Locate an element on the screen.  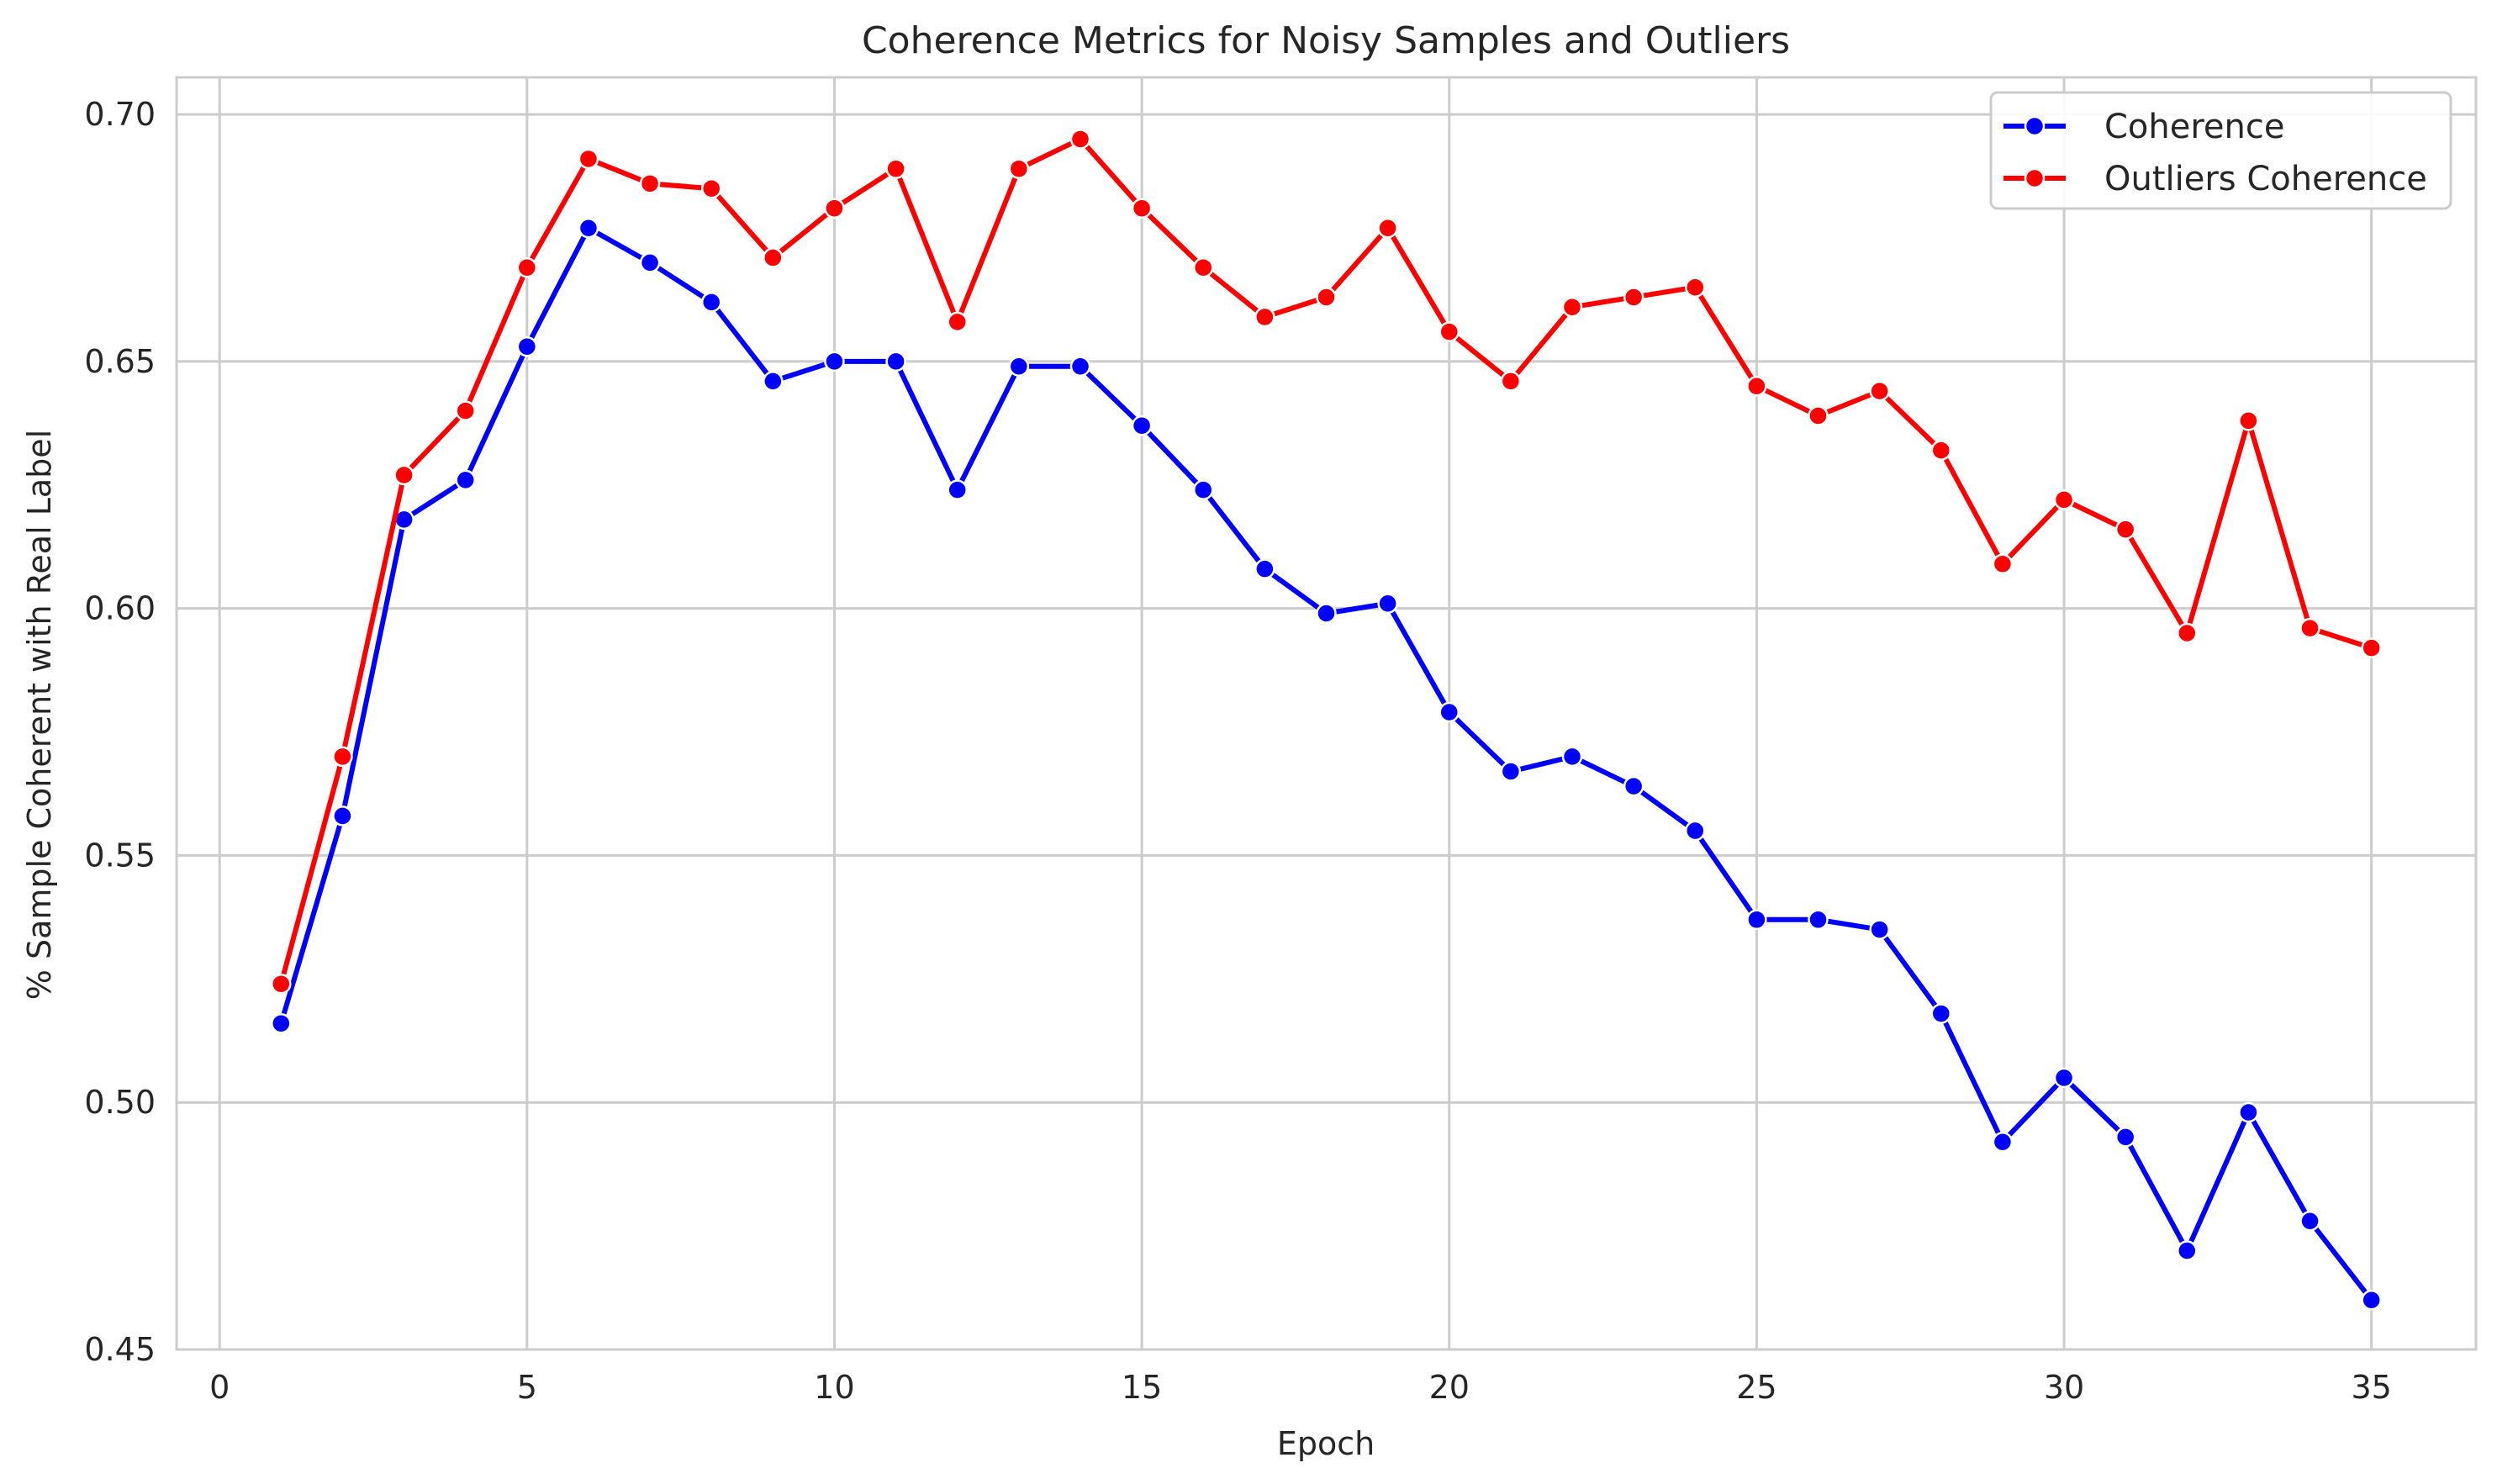
x-tick-label: 0 is located at coordinates (219, 1387).